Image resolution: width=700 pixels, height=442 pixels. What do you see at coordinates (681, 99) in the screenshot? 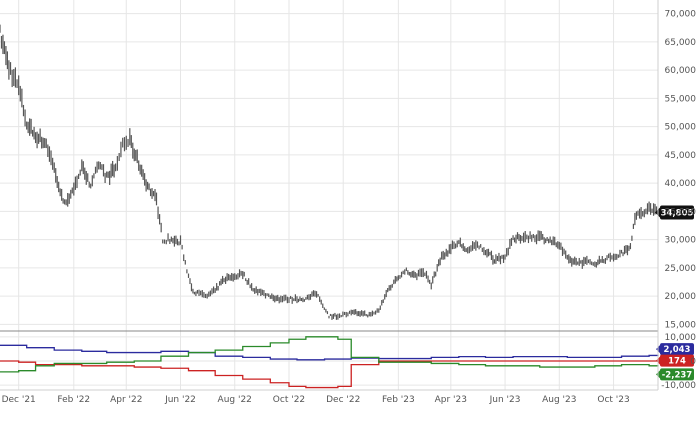
I see `y-tick-label: 55,000` at bounding box center [681, 99].